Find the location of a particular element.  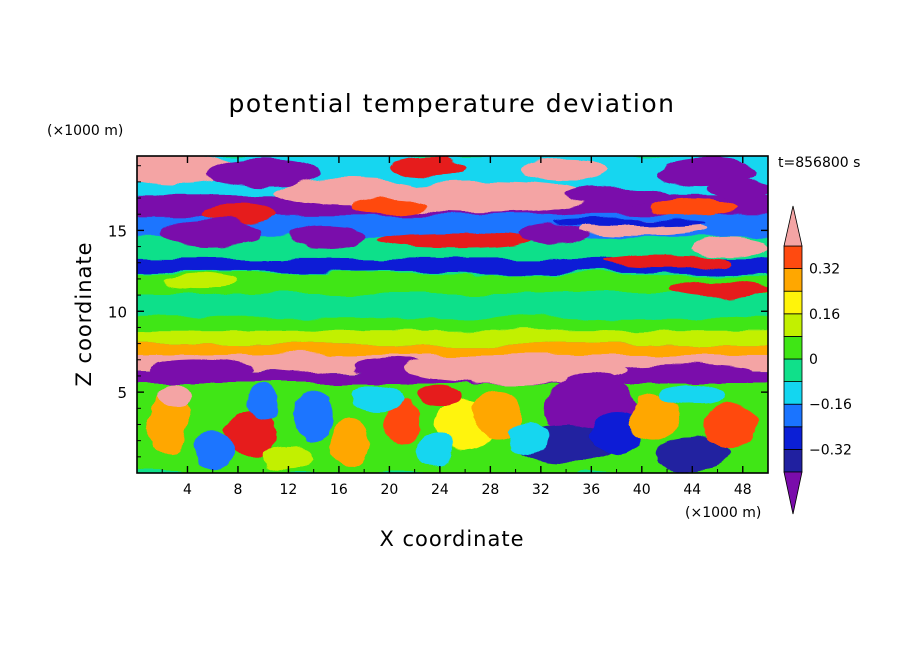

y-unit-label: (×1000 m) is located at coordinates (85, 131).